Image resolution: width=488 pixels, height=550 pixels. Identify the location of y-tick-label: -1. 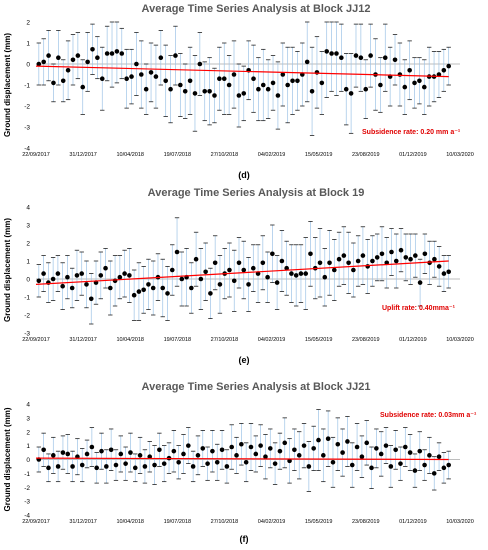
(27, 474).